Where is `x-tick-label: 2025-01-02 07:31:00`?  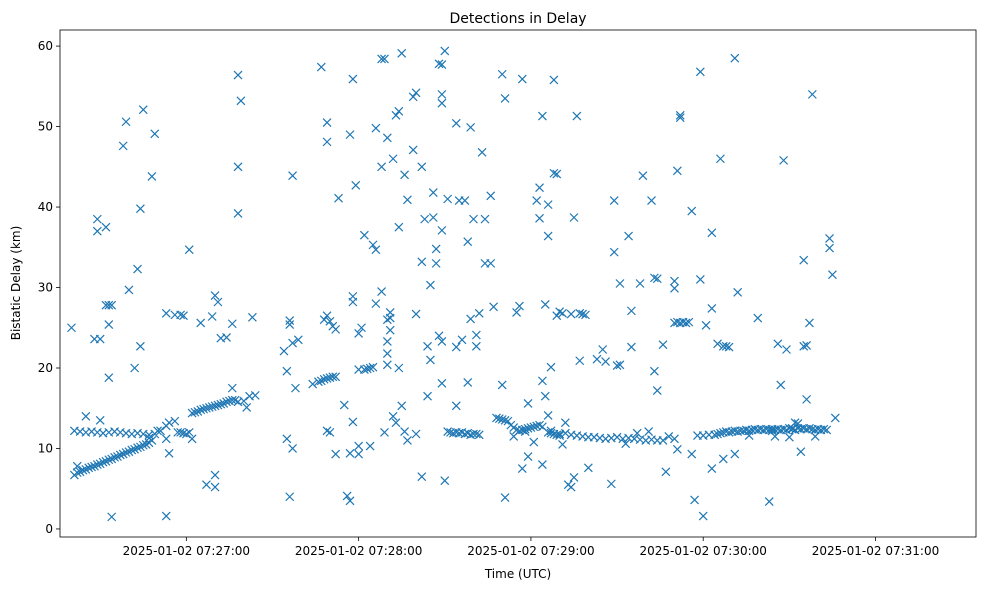
x-tick-label: 2025-01-02 07:31:00 is located at coordinates (875, 551).